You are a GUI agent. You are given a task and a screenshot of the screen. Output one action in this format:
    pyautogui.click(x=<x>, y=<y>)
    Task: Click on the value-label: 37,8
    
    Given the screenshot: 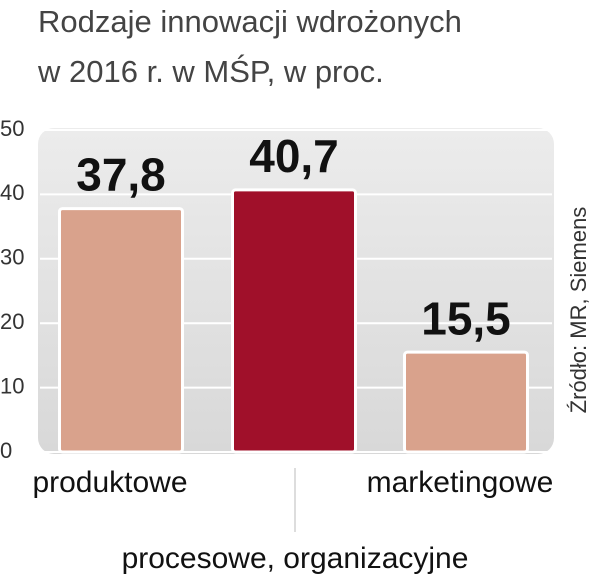 What is the action you would take?
    pyautogui.click(x=121, y=175)
    